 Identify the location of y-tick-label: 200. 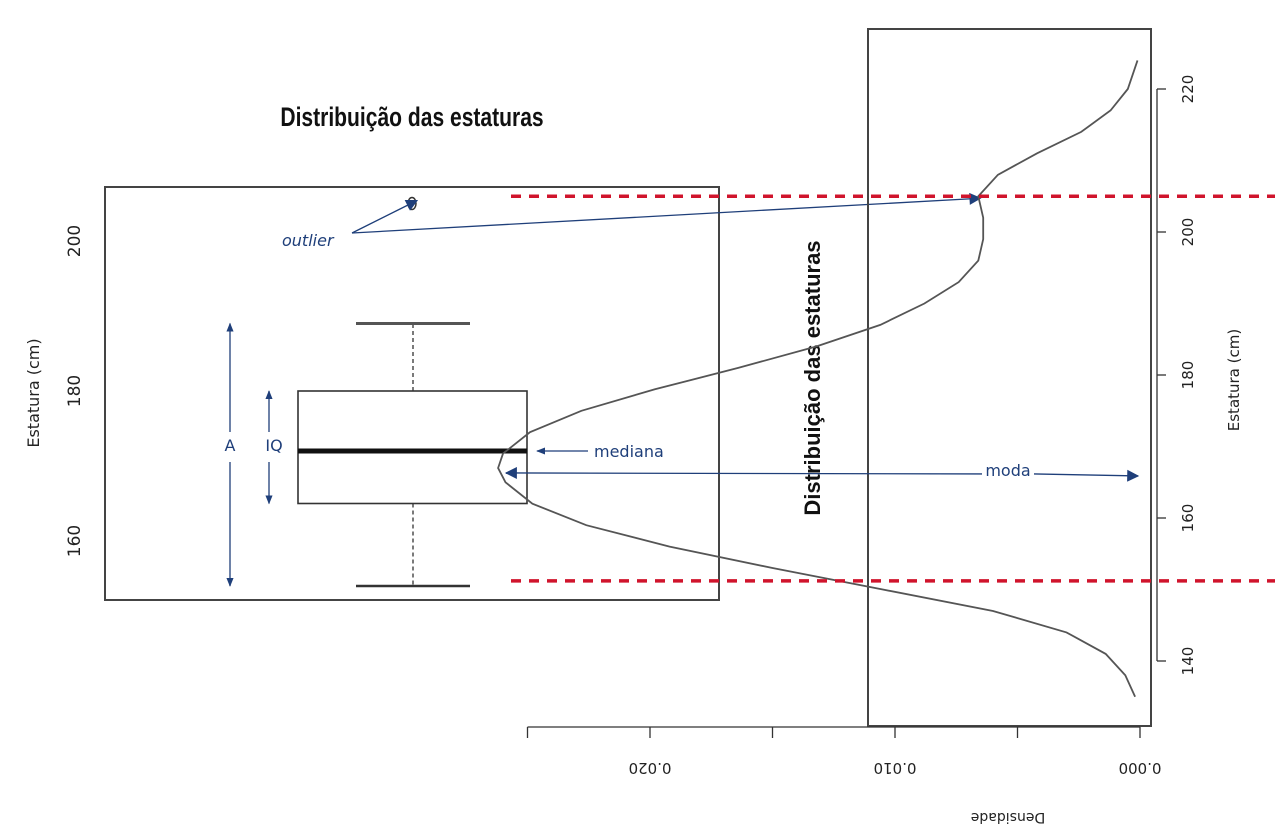
(75, 241).